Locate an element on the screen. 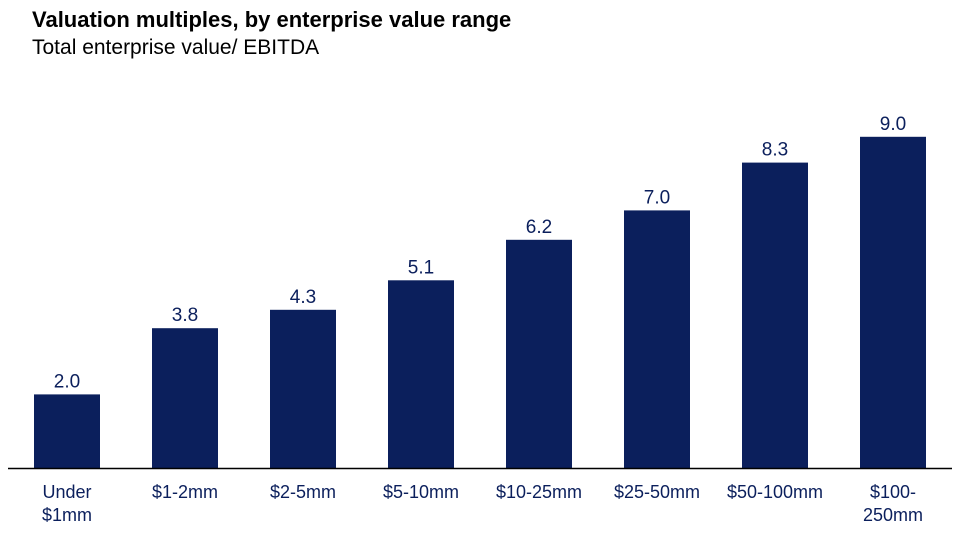  x-tick-label-8: $100- 250mm is located at coordinates (893, 503).